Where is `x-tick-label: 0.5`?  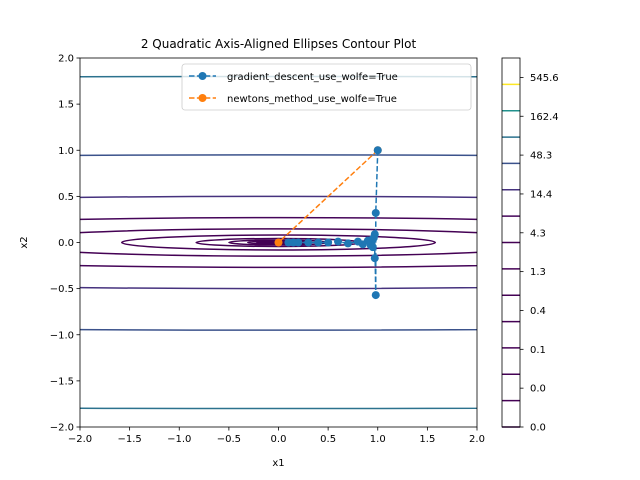 x-tick-label: 0.5 is located at coordinates (328, 439).